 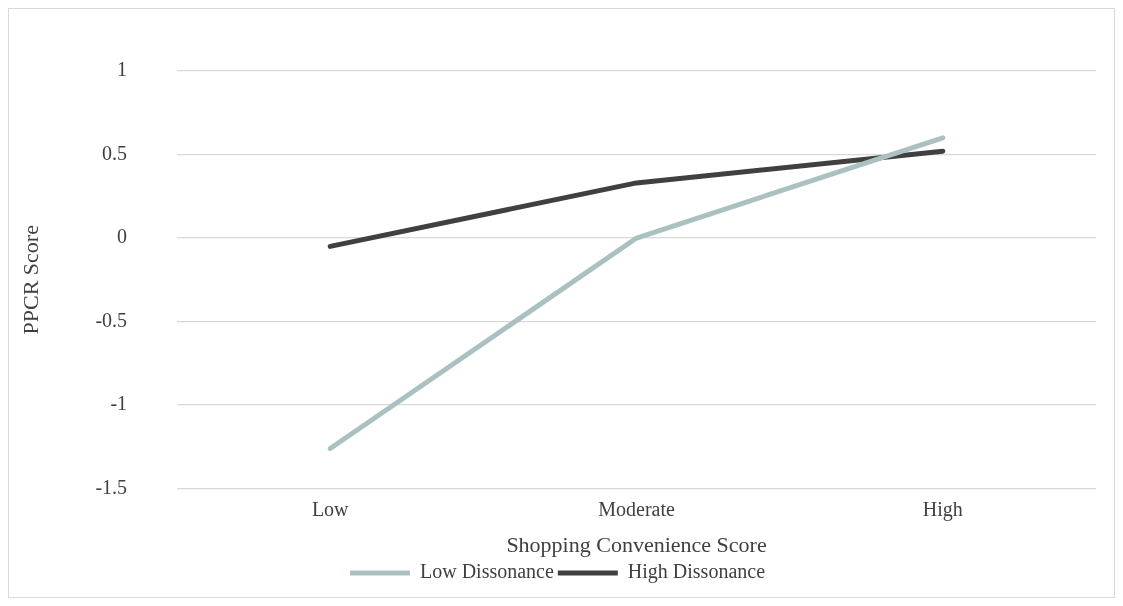 I want to click on x-tick-label: High, so click(x=942, y=509).